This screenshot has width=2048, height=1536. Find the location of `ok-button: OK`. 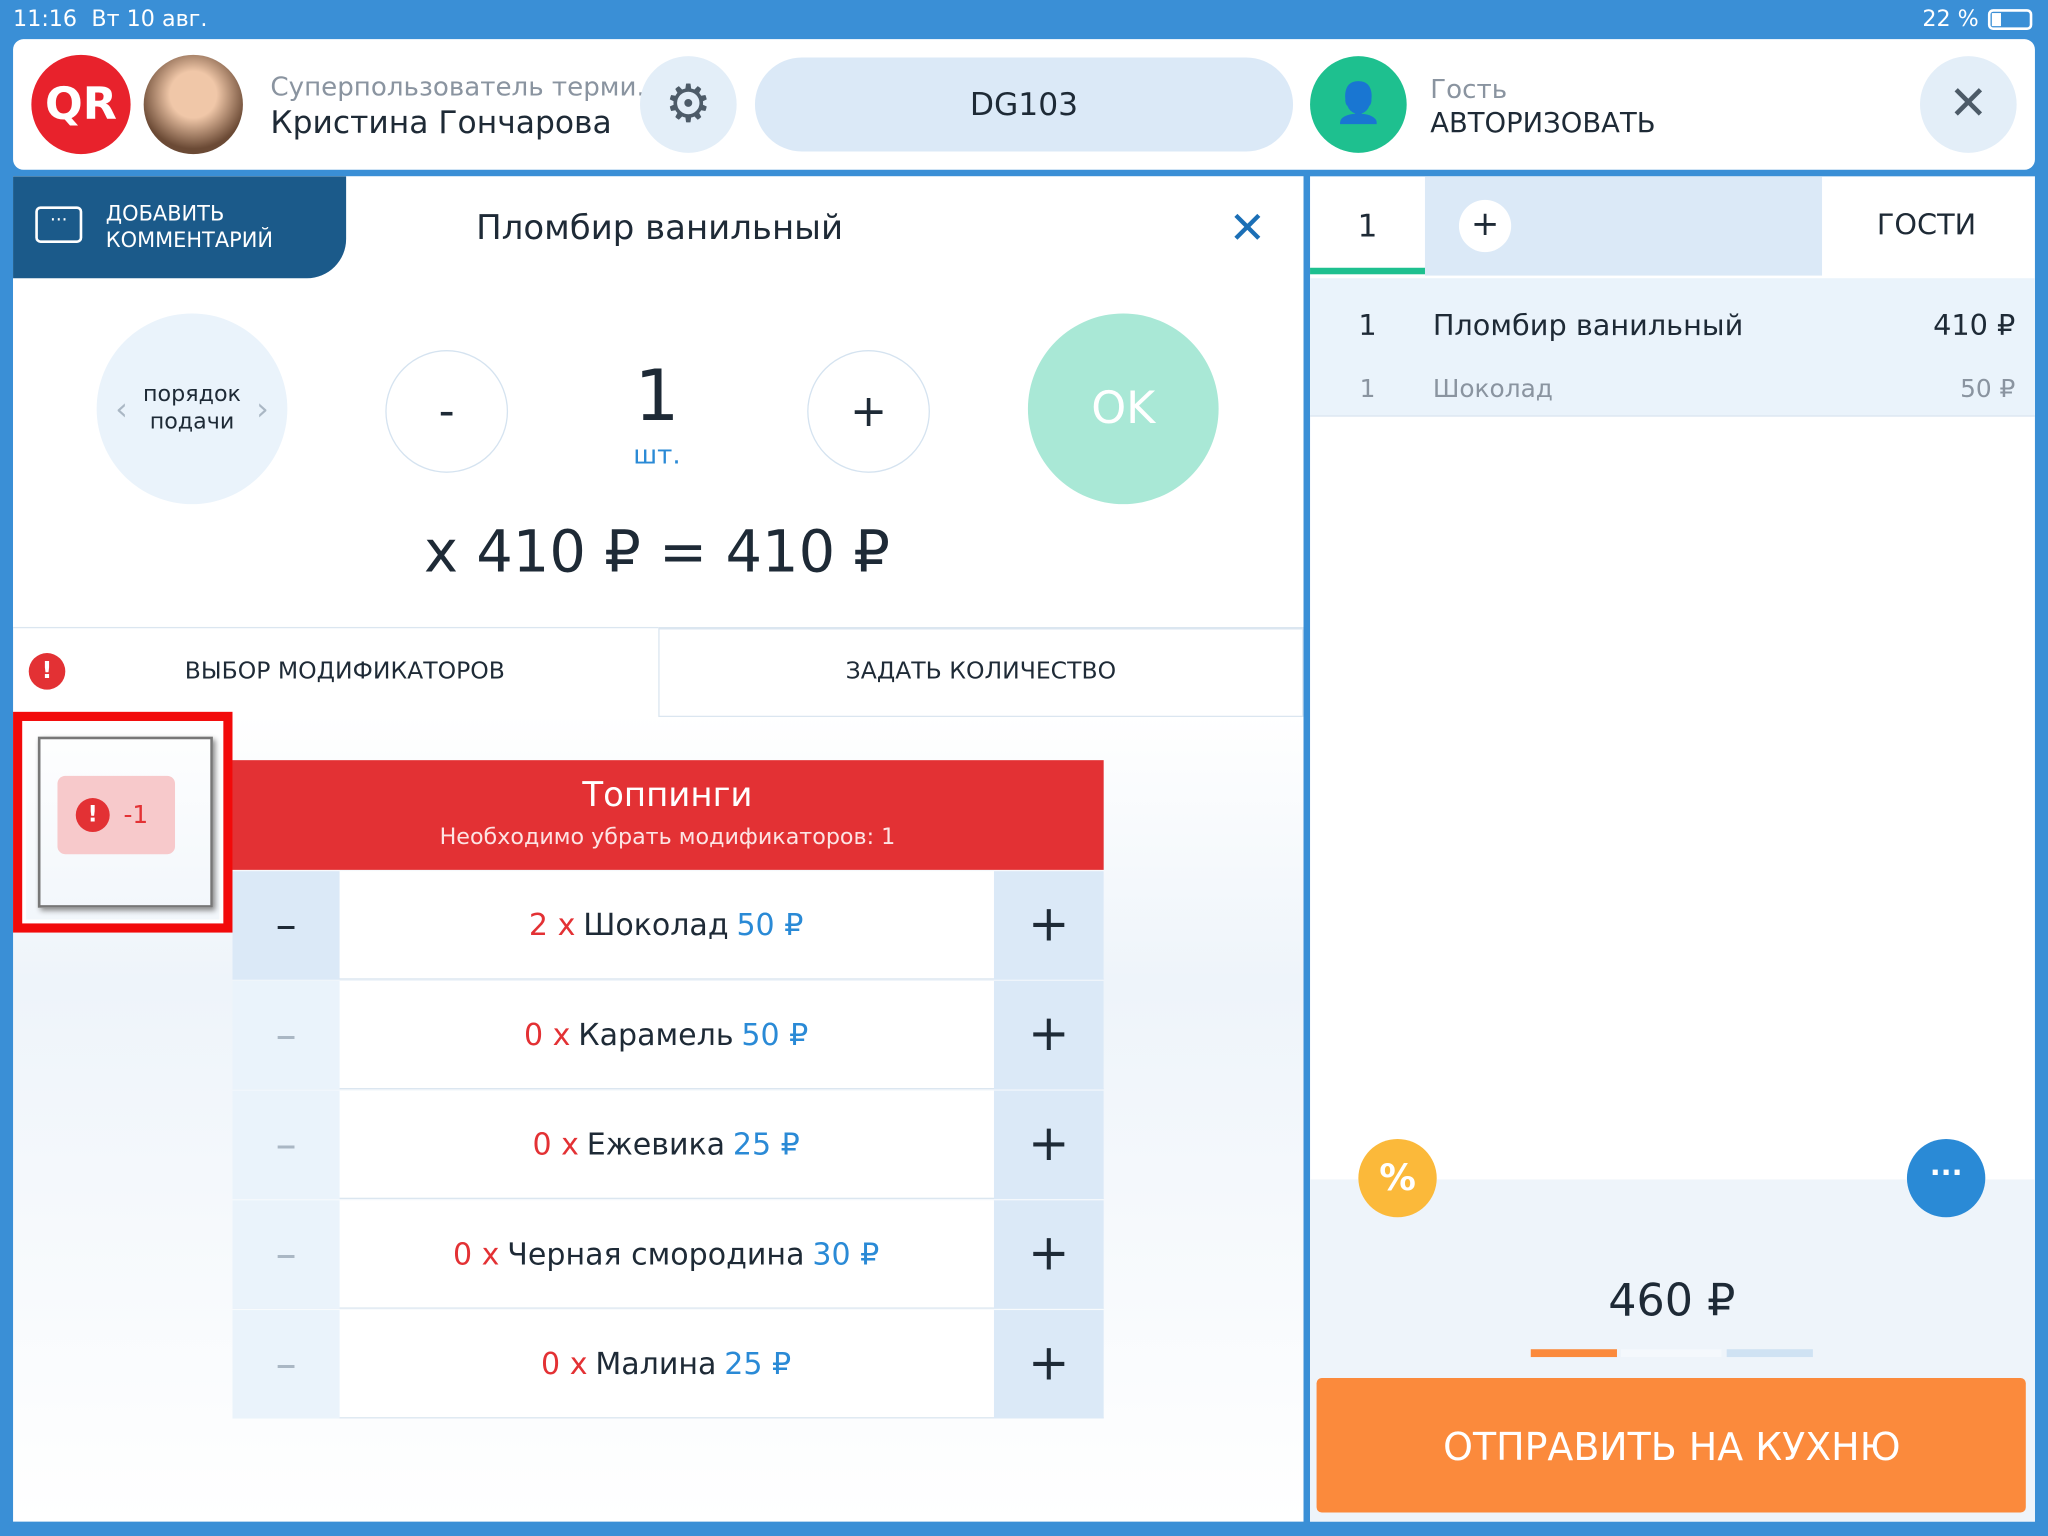

ok-button: OK is located at coordinates (1123, 409).